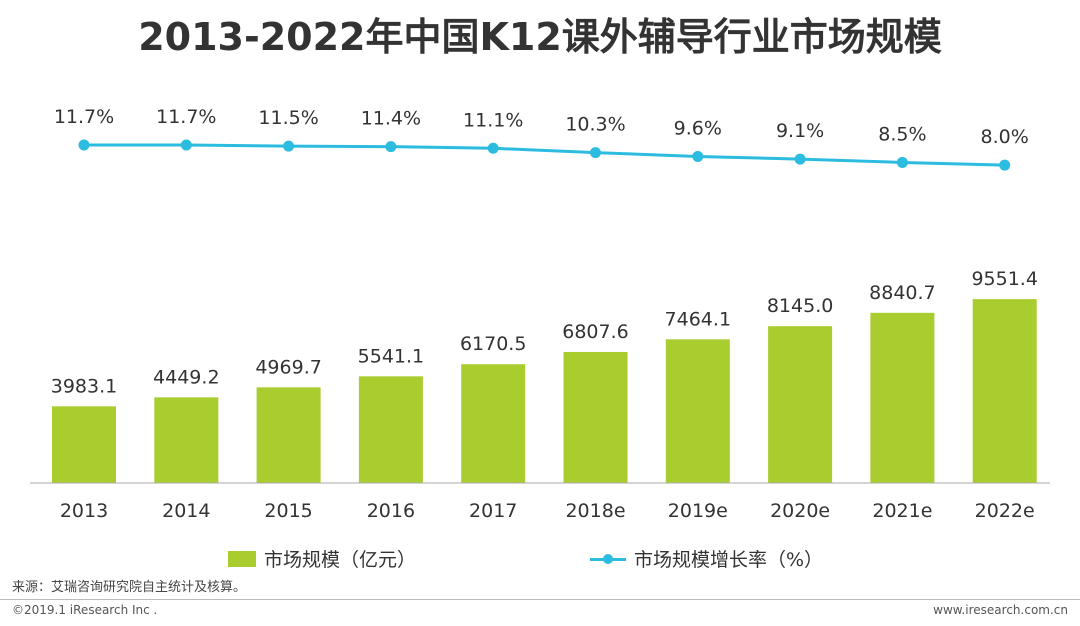 This screenshot has width=1080, height=626. Describe the element at coordinates (698, 511) in the screenshot. I see `x-tick-label: 2019e` at that location.